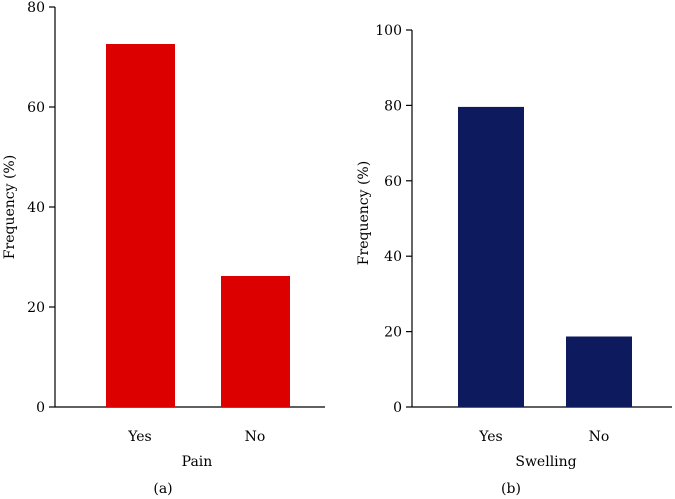  I want to click on x-axis-label-a: Pain, so click(197, 462).